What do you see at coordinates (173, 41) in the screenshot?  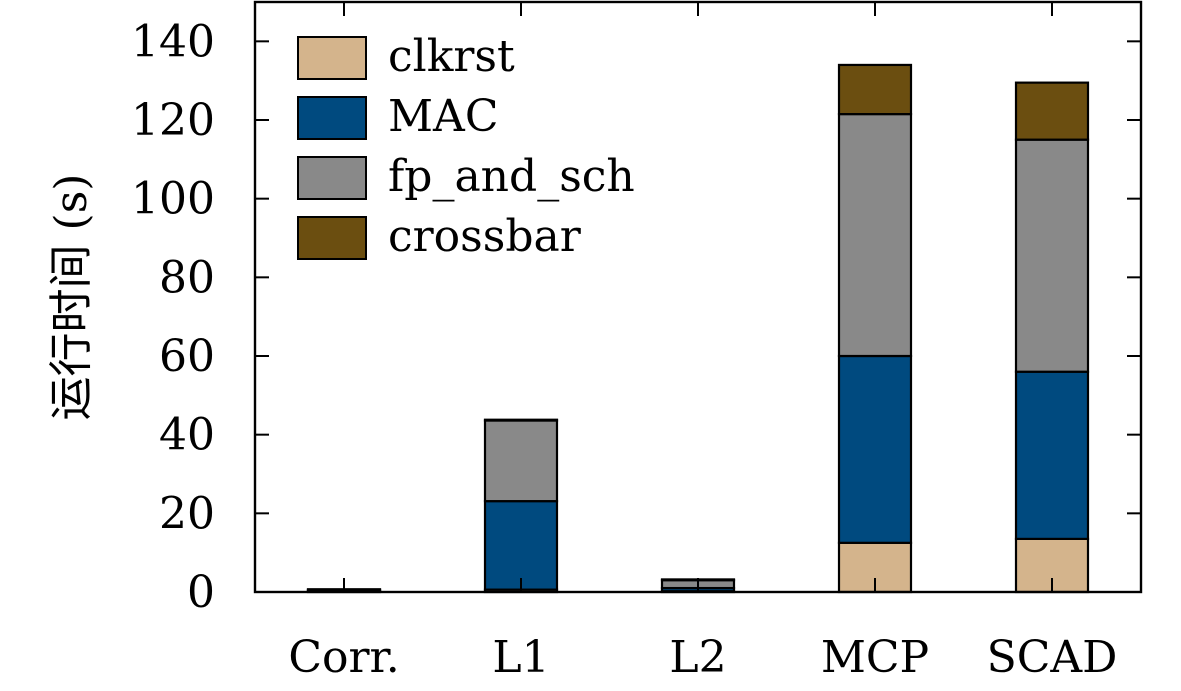 I see `y-tick-label-140: 140` at bounding box center [173, 41].